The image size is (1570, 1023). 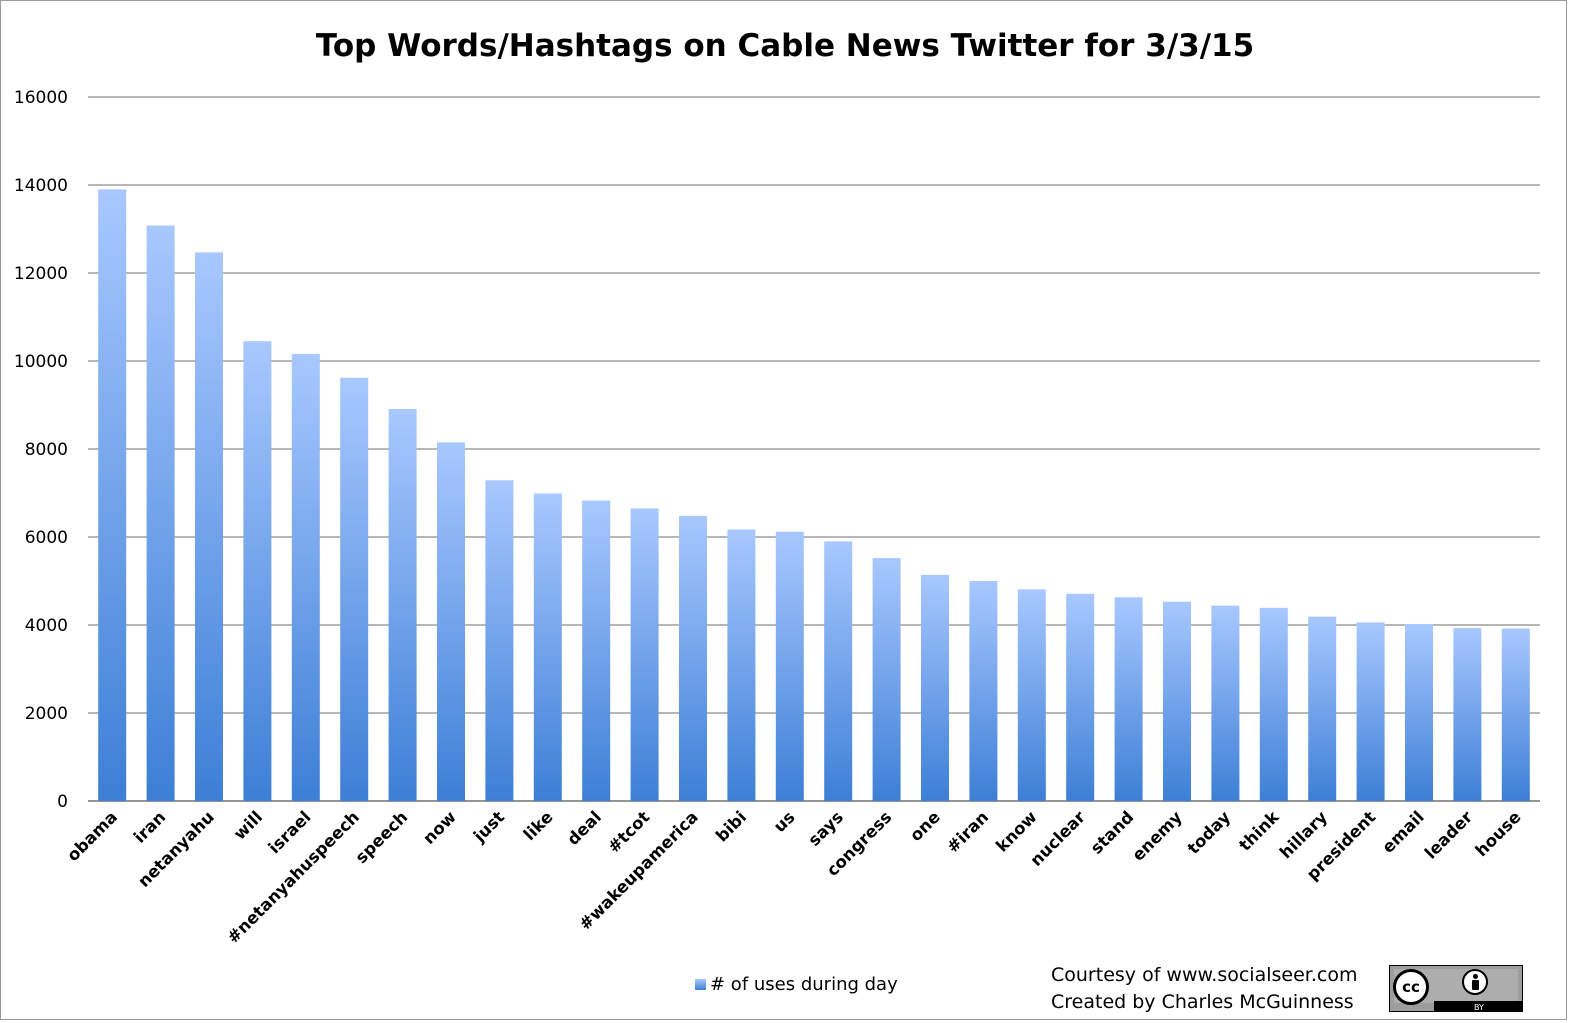 I want to click on y-tick-label: 8000, so click(x=46, y=450).